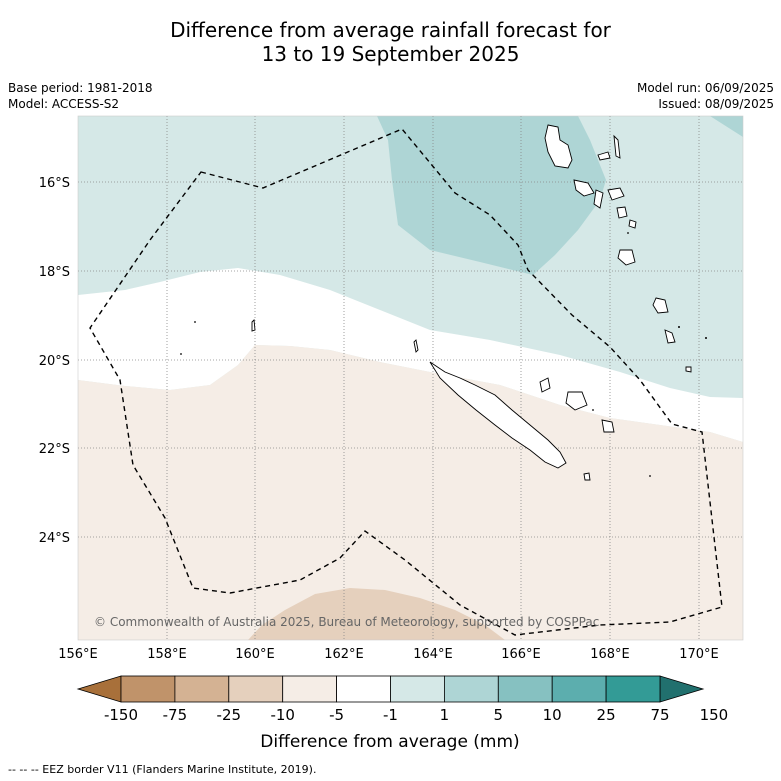 This screenshot has width=781, height=781. What do you see at coordinates (255, 654) in the screenshot?
I see `lon-label: 160°E` at bounding box center [255, 654].